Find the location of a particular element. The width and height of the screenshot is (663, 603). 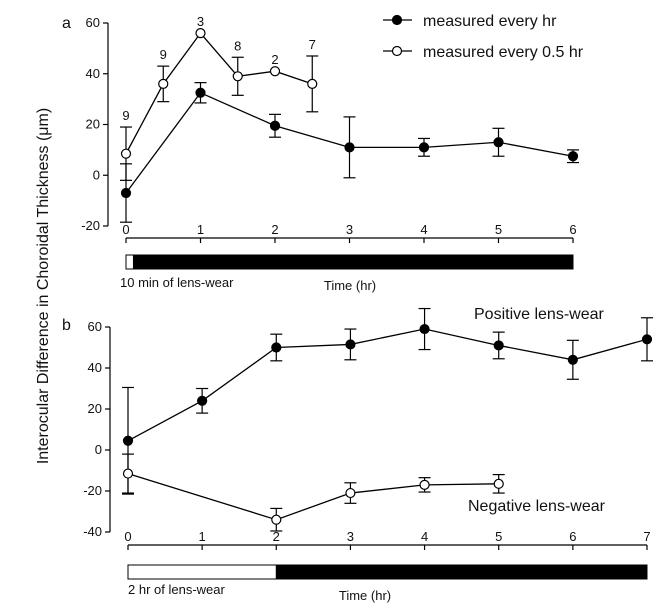

panel-b-y-tick-label: 0 is located at coordinates (98, 449).